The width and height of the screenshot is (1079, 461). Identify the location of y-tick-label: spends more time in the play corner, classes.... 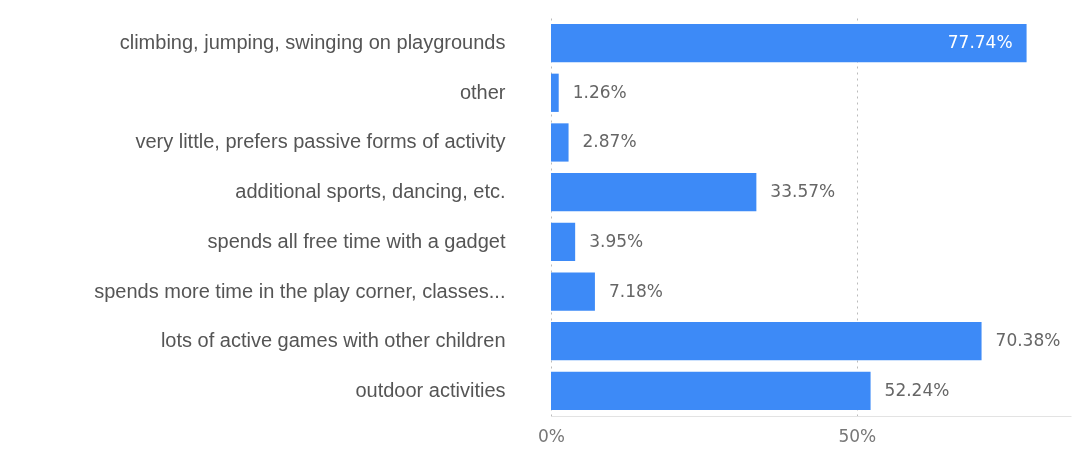
(300, 290).